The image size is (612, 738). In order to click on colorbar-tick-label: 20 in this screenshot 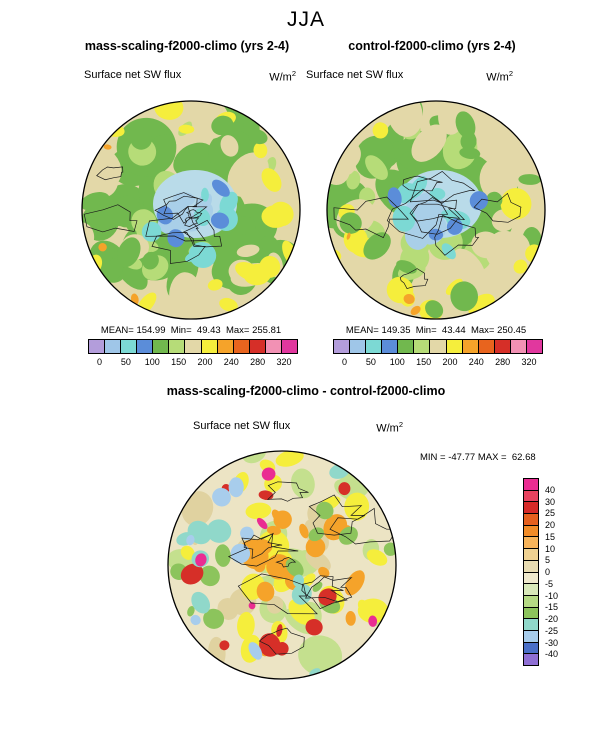, I will do `click(550, 525)`.